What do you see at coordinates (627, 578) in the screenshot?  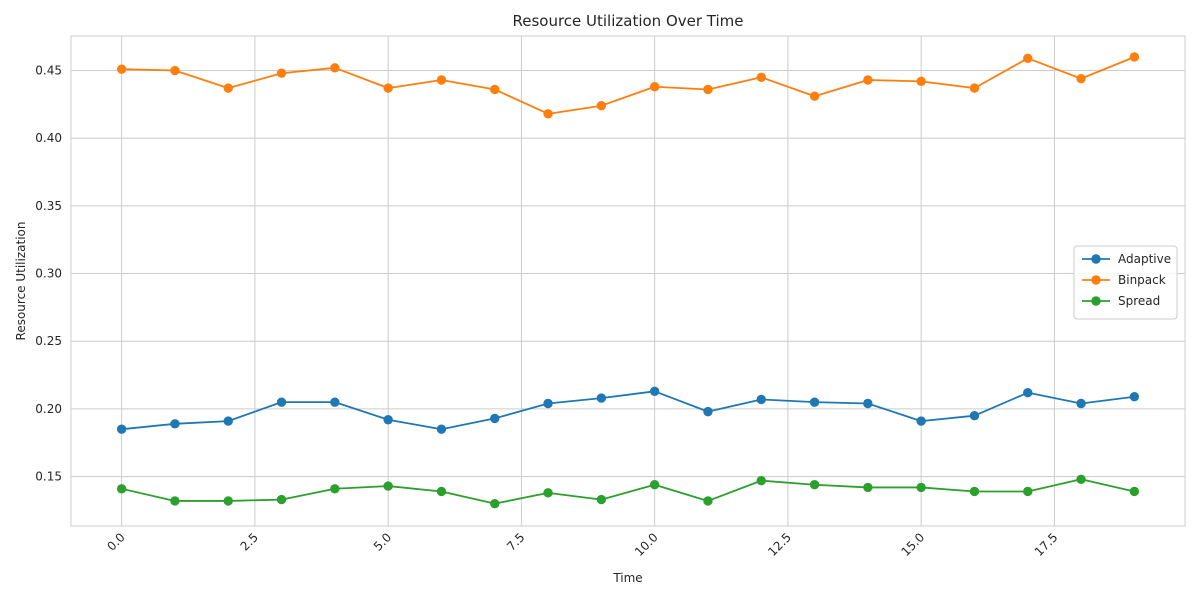 I see `x-axis-label: Time` at bounding box center [627, 578].